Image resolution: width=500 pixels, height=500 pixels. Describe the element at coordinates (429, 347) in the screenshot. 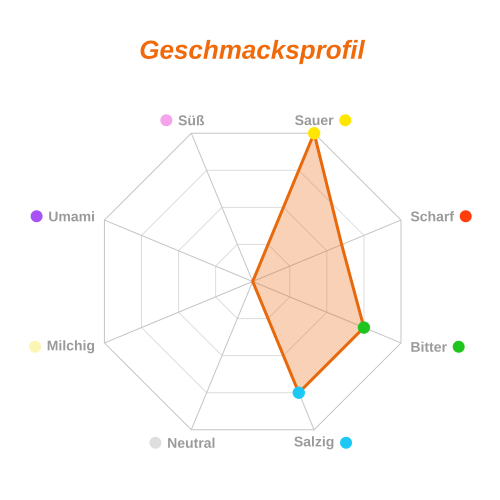

I see `spoke-label: Bitter` at that location.